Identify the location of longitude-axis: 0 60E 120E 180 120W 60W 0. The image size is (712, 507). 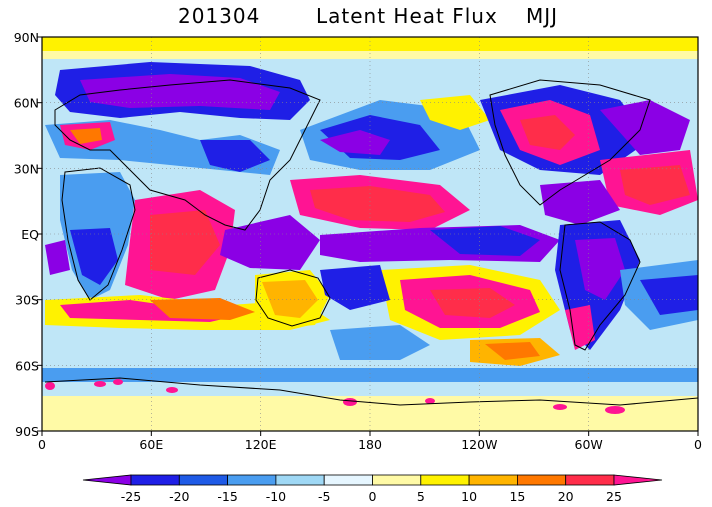
(370, 441).